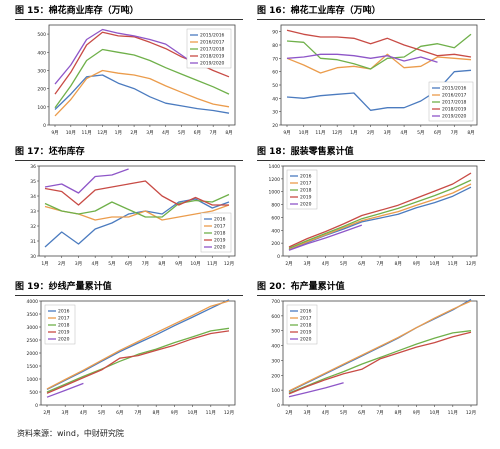  Describe the element at coordinates (33, 182) in the screenshot. I see `y-tick-label: 35` at that location.